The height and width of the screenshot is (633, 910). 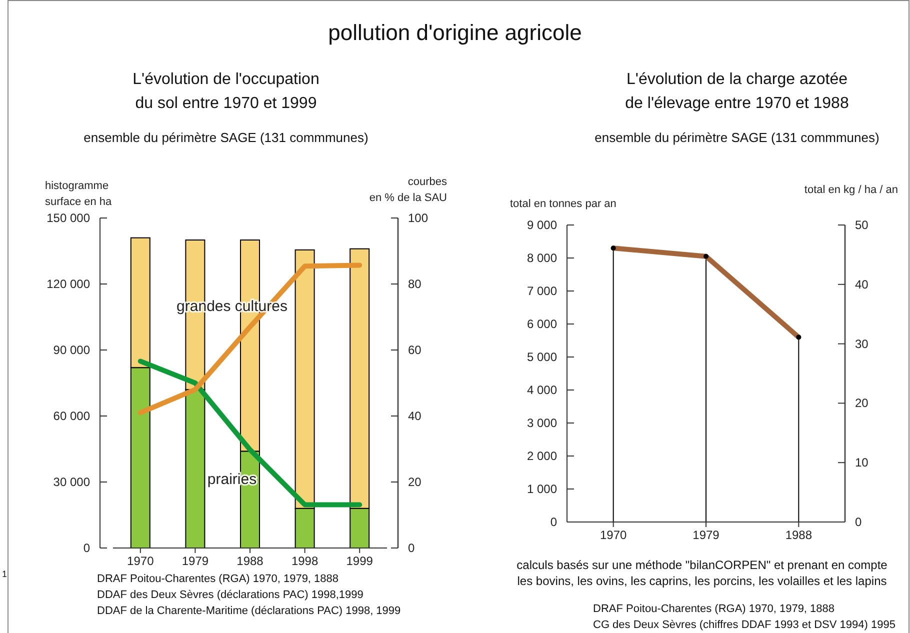 I want to click on y2-tick-label: 10, so click(x=862, y=463).